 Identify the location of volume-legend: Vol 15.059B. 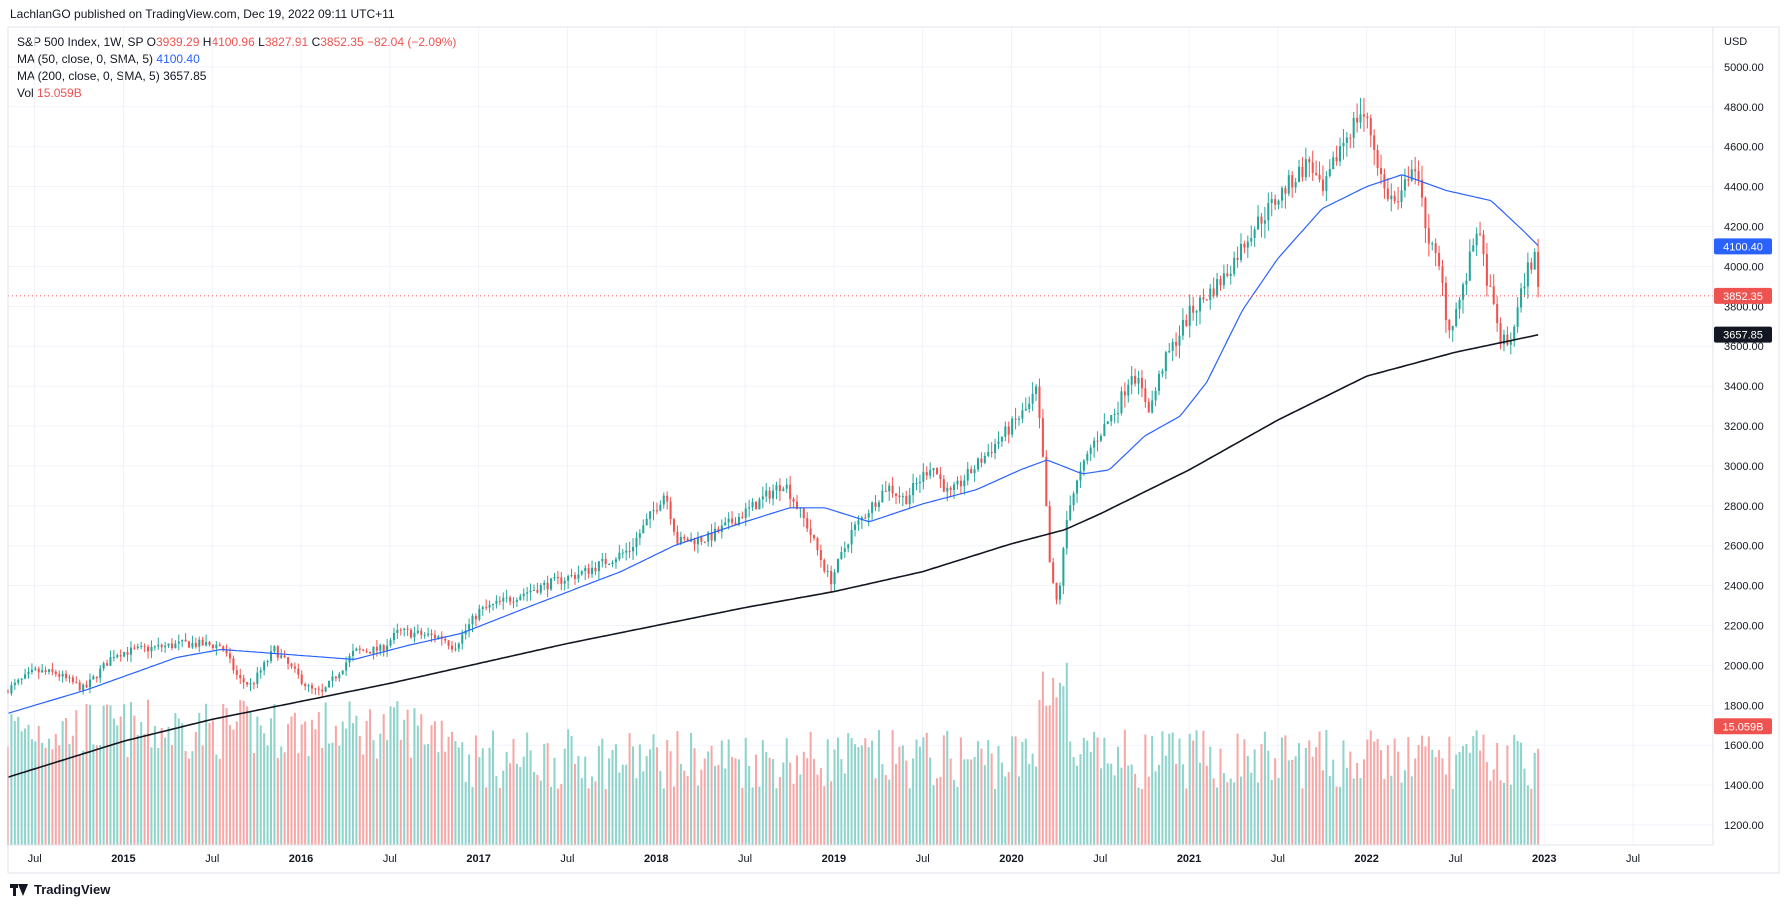
(49, 93).